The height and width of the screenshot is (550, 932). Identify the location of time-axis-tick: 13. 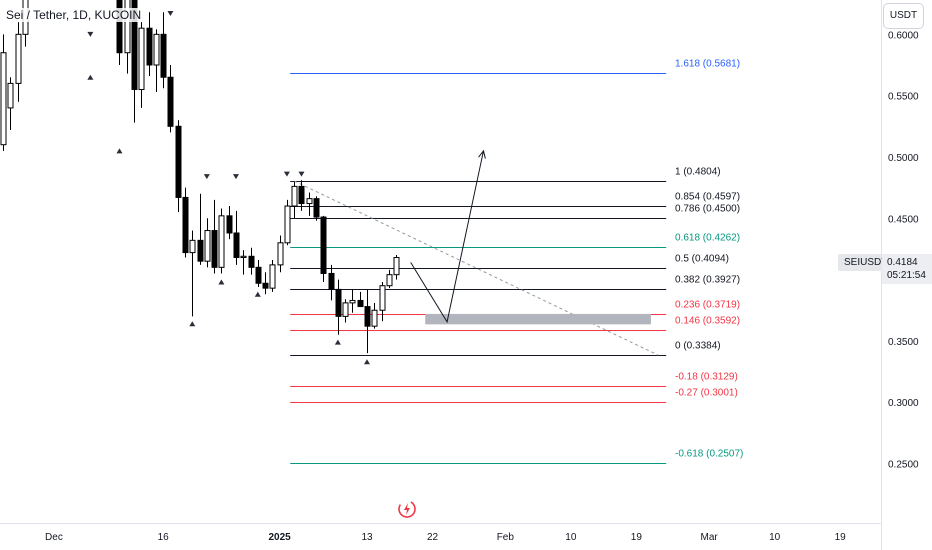
(367, 537).